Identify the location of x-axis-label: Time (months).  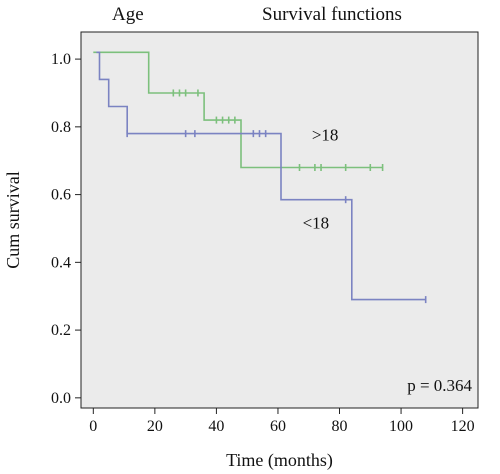
(279, 460).